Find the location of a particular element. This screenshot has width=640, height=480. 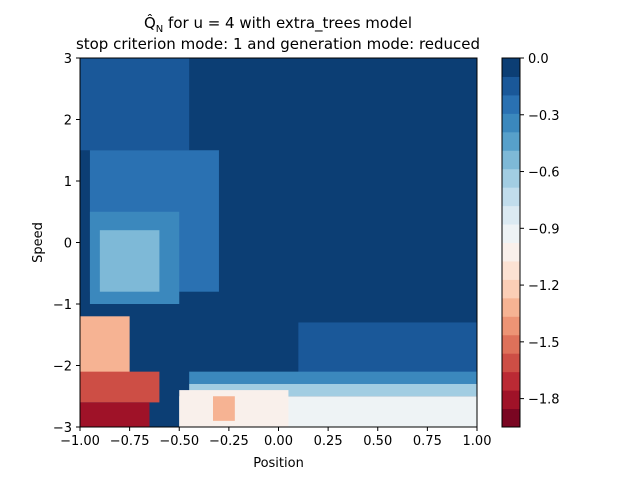

y-axis: −3 −2 −1 0 1 2 3 is located at coordinates (66, 244).